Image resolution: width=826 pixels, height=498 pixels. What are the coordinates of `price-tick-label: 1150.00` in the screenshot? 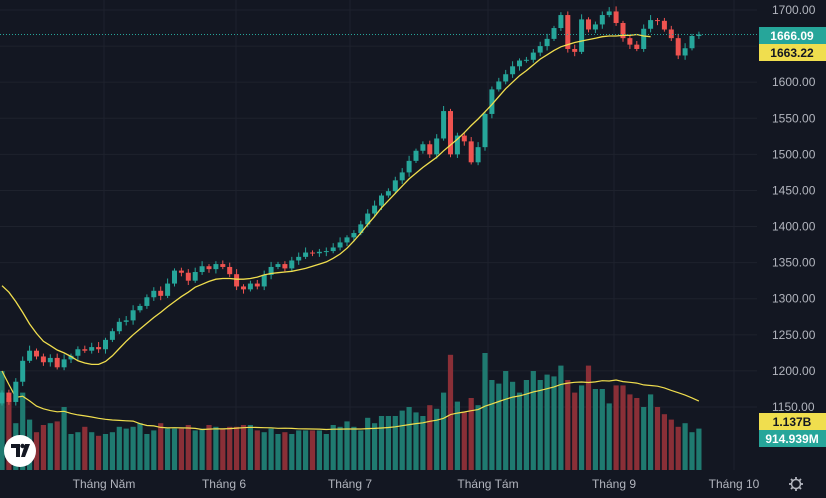 It's located at (793, 407).